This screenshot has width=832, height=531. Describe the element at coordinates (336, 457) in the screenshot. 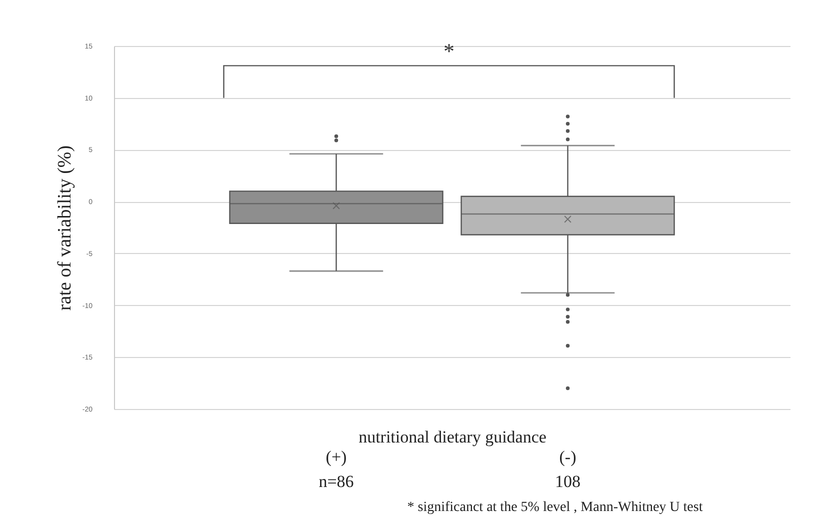

I see `x-tick-label: (+)` at that location.